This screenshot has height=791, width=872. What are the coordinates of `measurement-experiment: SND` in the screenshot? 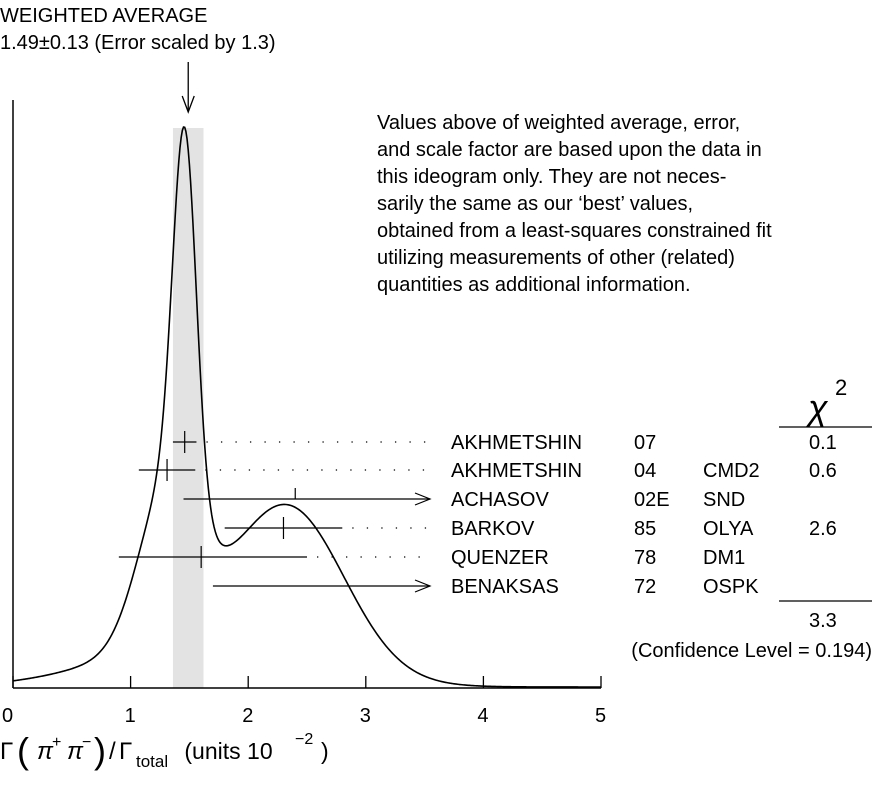 It's located at (724, 500).